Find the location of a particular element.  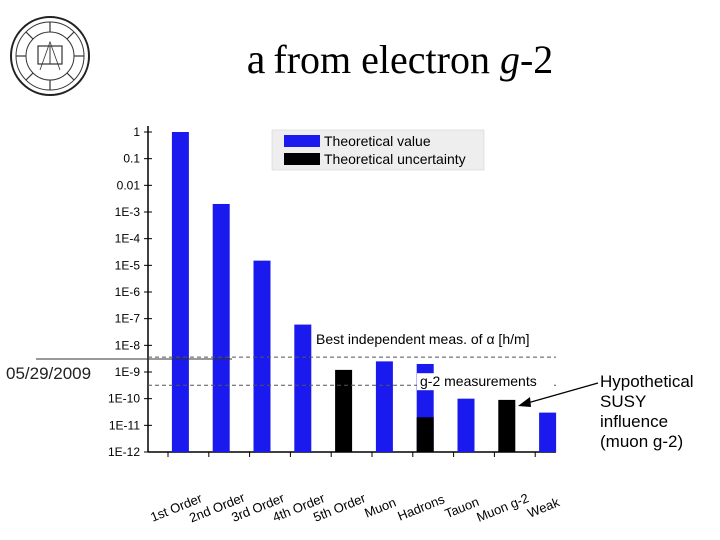

y-tick-label: 1E-11 is located at coordinates (124, 425).